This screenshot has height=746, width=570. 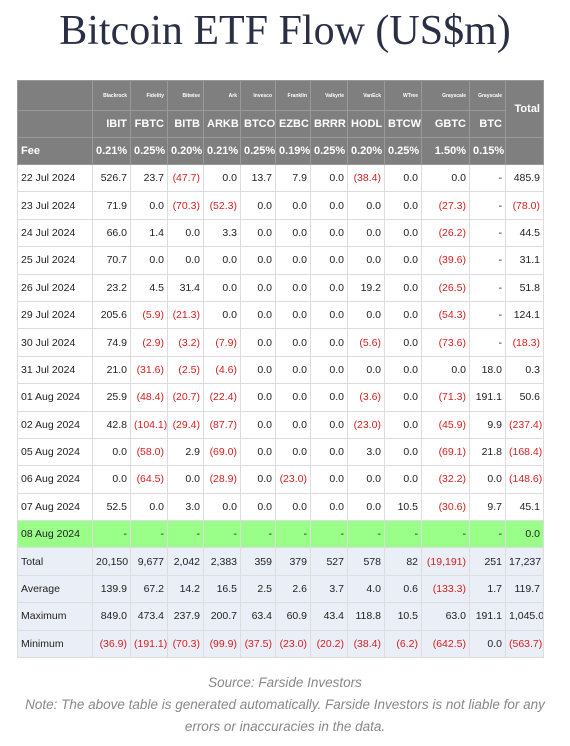 I want to click on flow: 3.0, so click(x=366, y=452).